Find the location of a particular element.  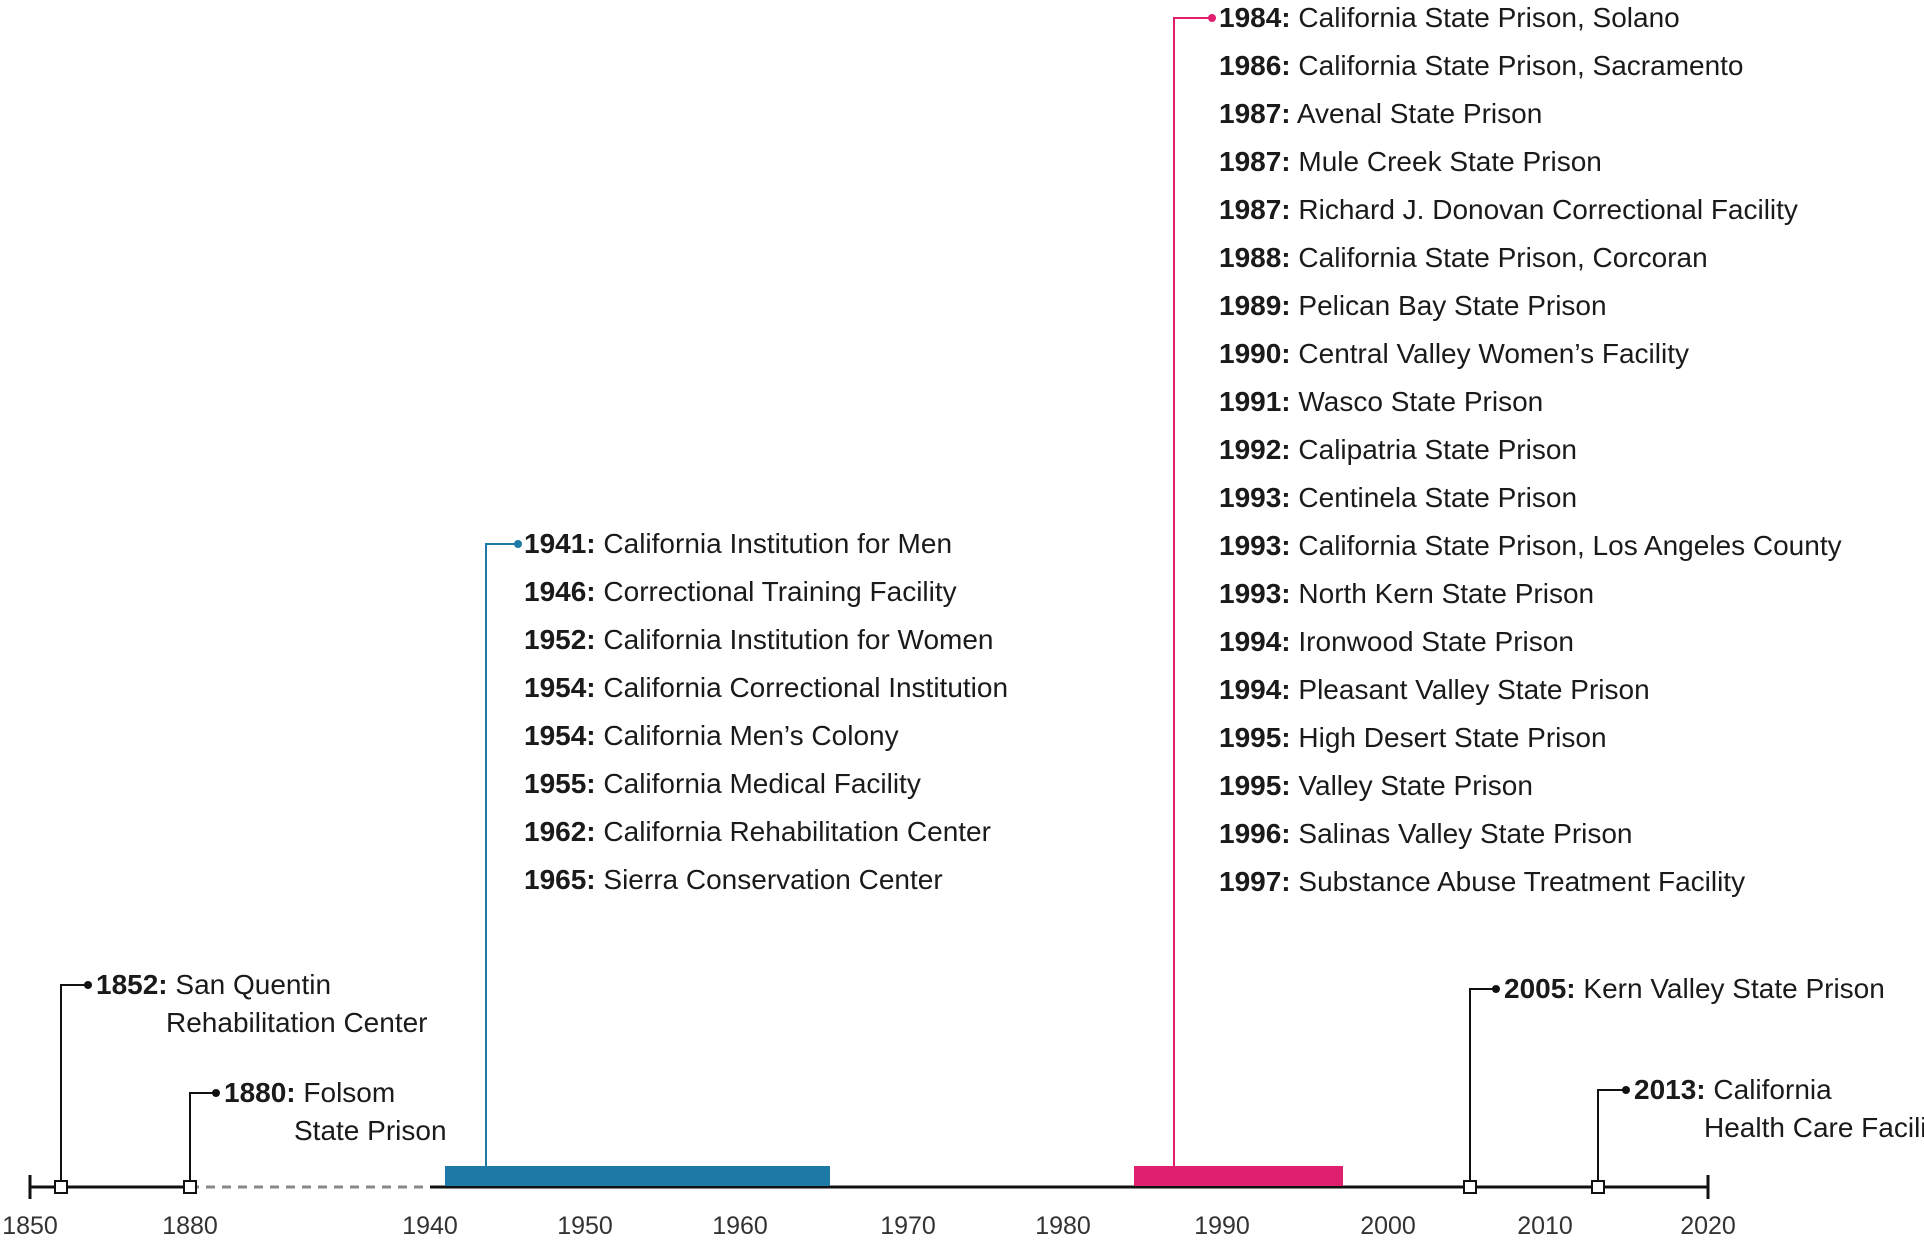

list-item: 1993: Centinela State Prison is located at coordinates (1398, 498).